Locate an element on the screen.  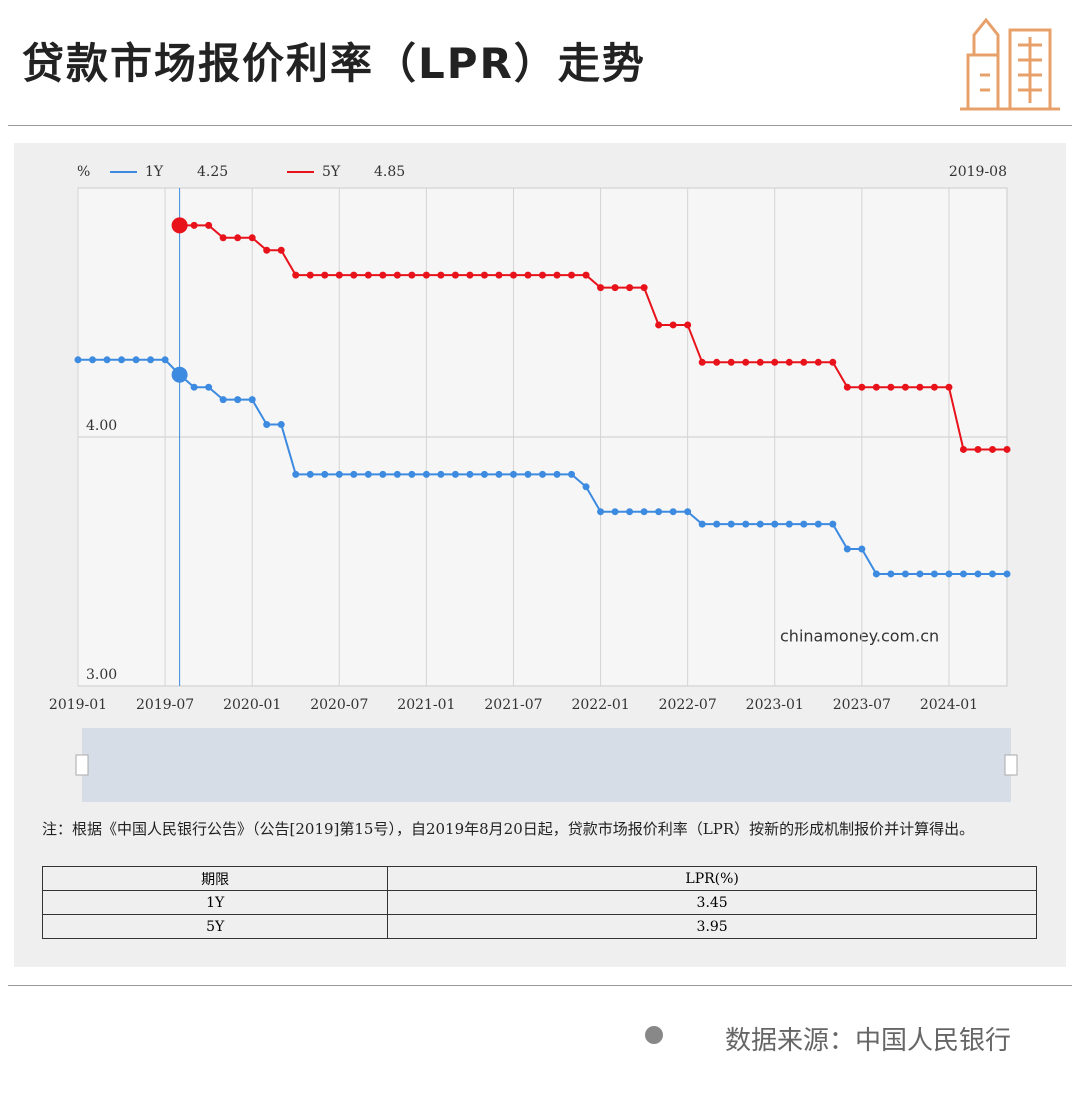
x-tick-label: 2022-01 is located at coordinates (600, 705).